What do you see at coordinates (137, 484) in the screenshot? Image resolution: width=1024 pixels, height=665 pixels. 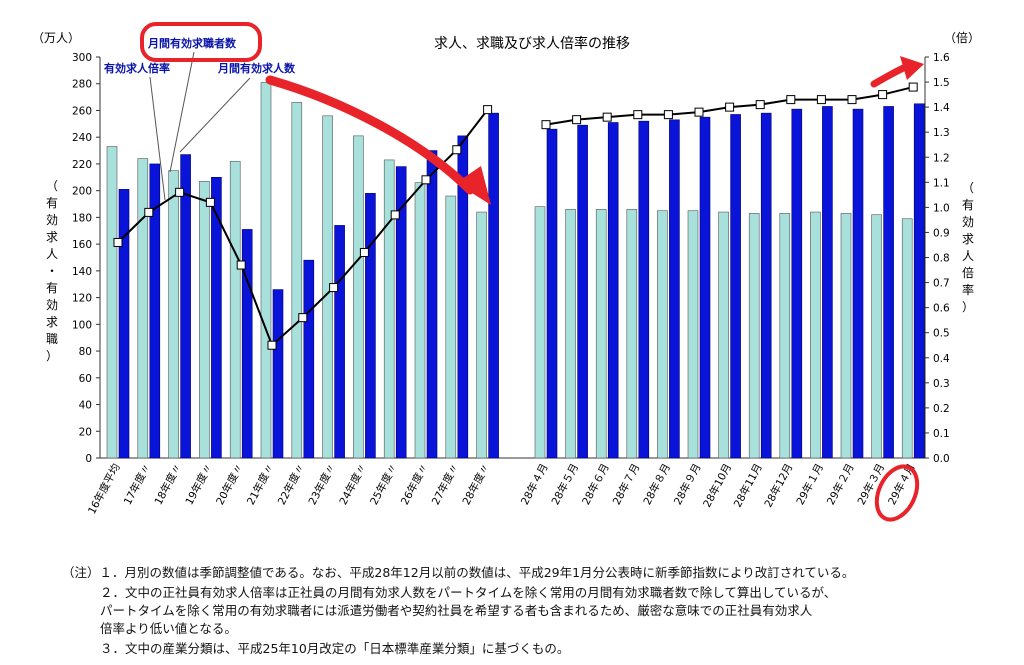 I see `category-label: 17年度〃` at bounding box center [137, 484].